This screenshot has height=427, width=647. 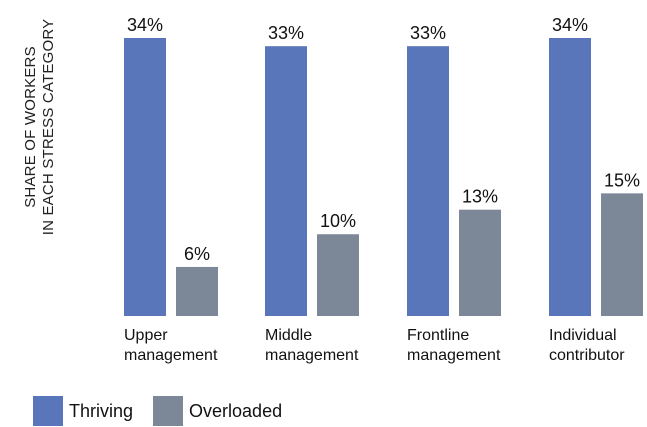 I want to click on data-label-thriving-3: 33%, so click(x=428, y=33).